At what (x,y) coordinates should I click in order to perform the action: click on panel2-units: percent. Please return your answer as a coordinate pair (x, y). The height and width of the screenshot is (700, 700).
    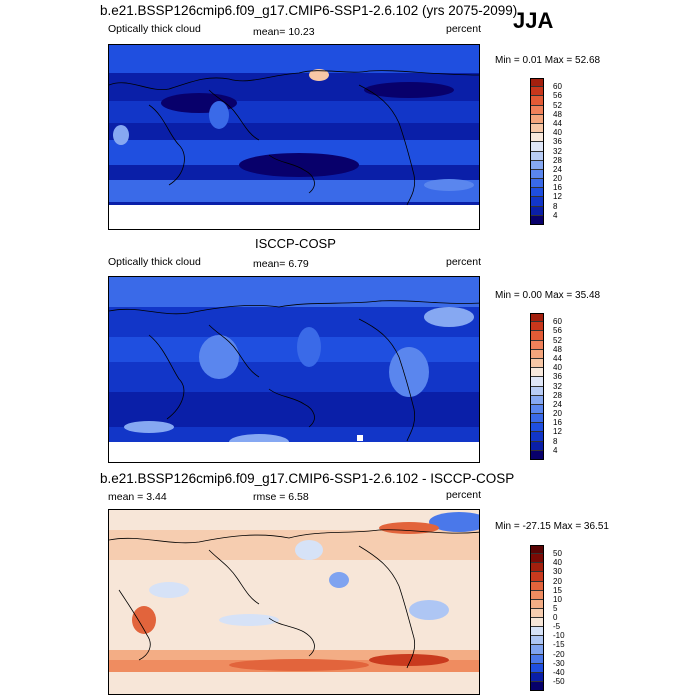
    Looking at the image, I should click on (464, 262).